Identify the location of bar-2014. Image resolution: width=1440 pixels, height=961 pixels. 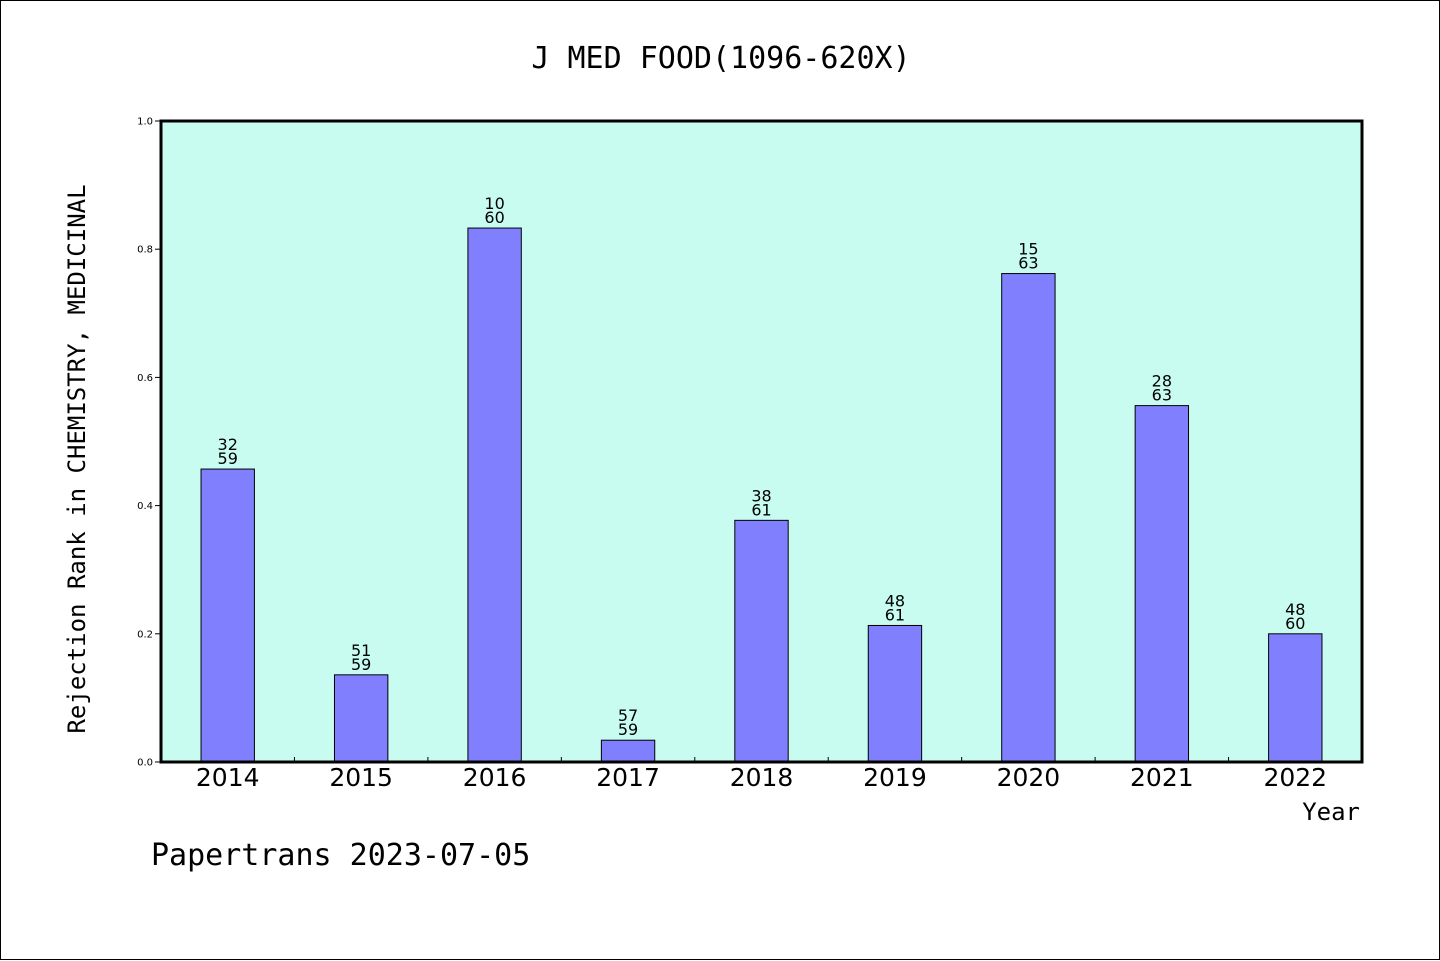
(227, 615).